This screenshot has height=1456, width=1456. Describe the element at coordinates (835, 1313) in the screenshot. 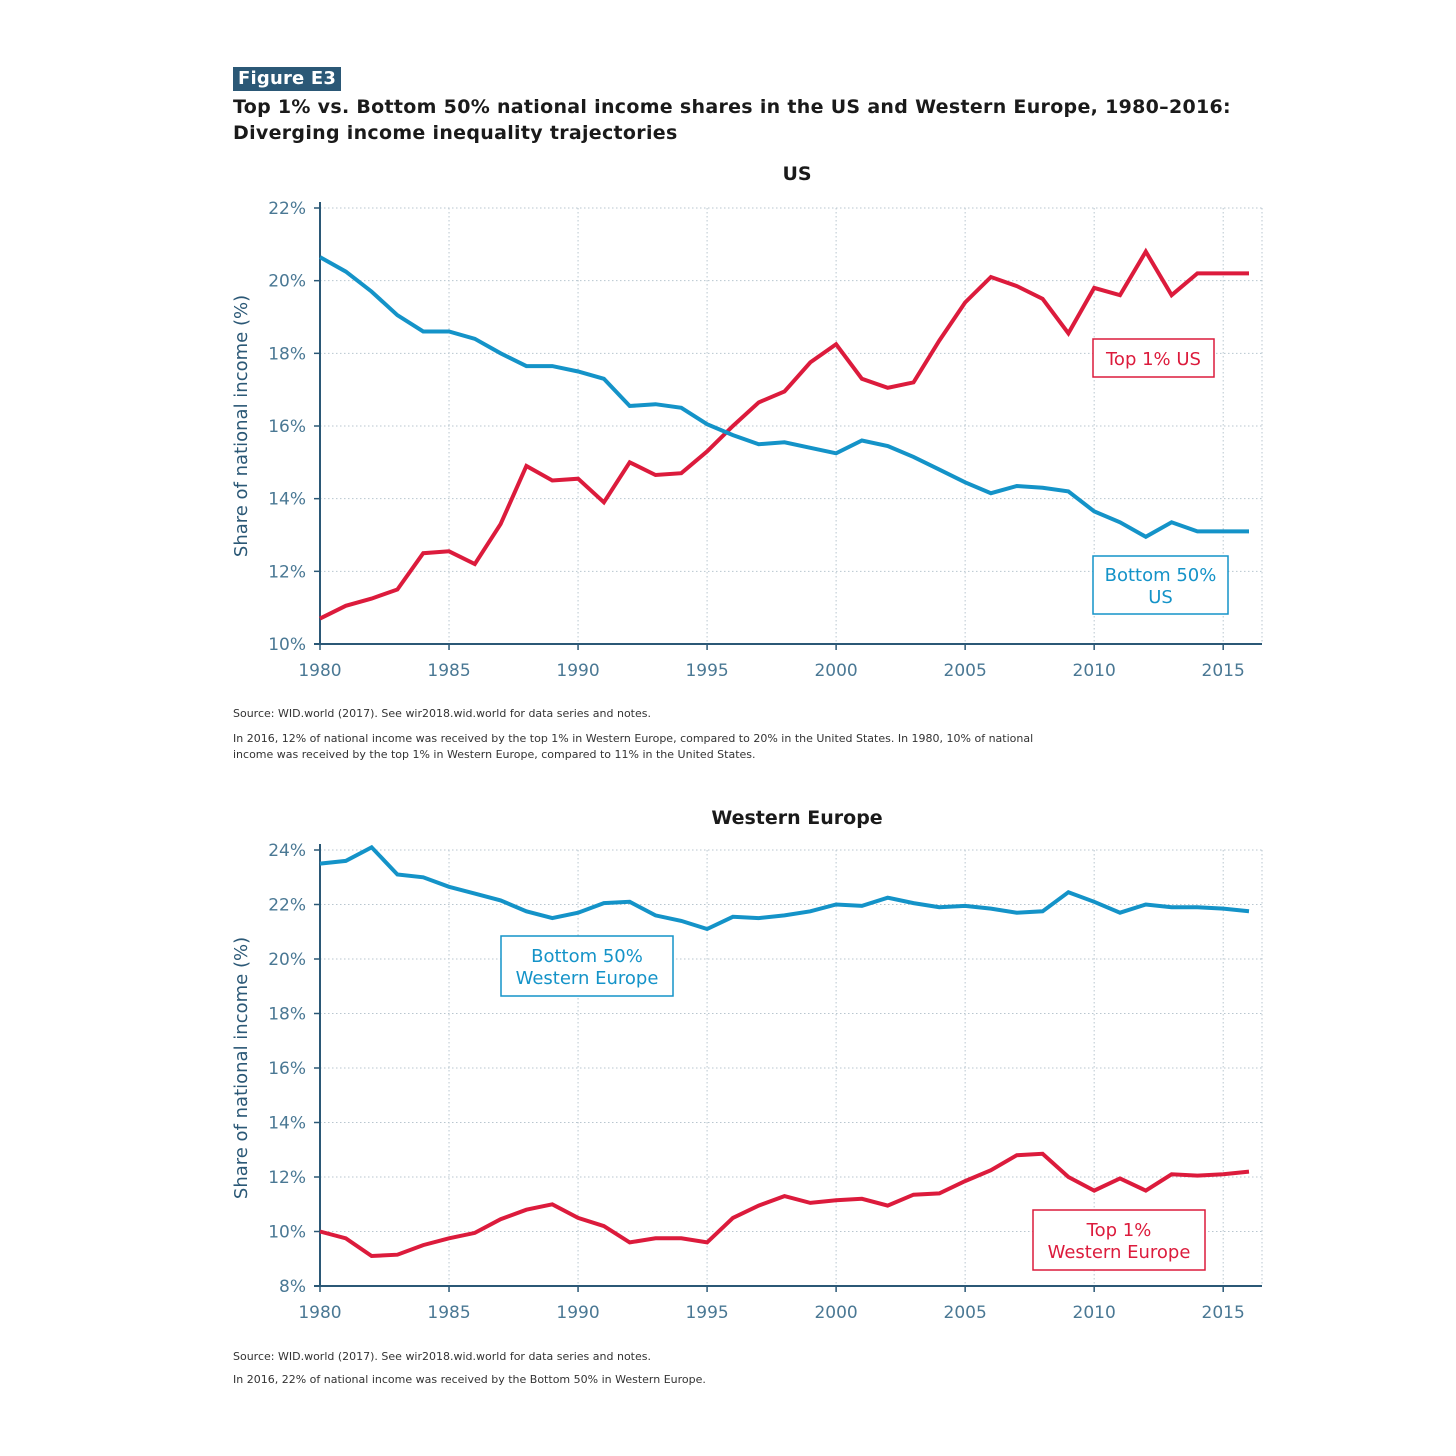

I see `we-x-tick-label: 2000` at that location.